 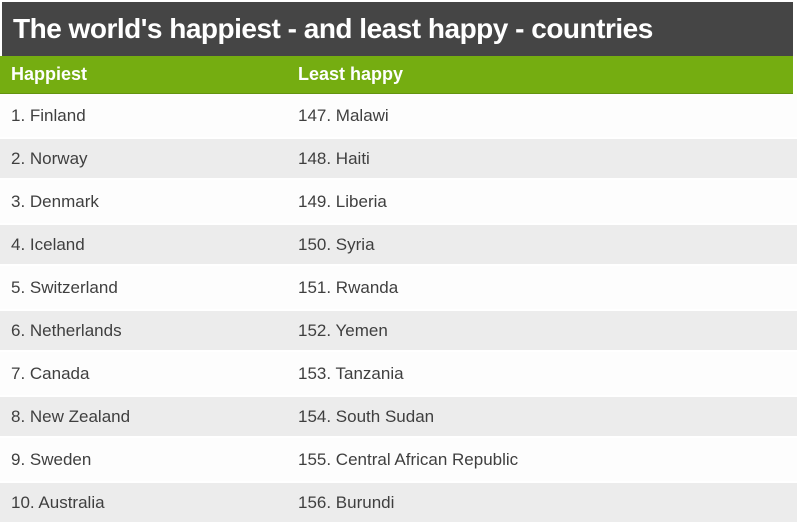 What do you see at coordinates (408, 459) in the screenshot?
I see `least-happy-cell: 155. Central African Republic` at bounding box center [408, 459].